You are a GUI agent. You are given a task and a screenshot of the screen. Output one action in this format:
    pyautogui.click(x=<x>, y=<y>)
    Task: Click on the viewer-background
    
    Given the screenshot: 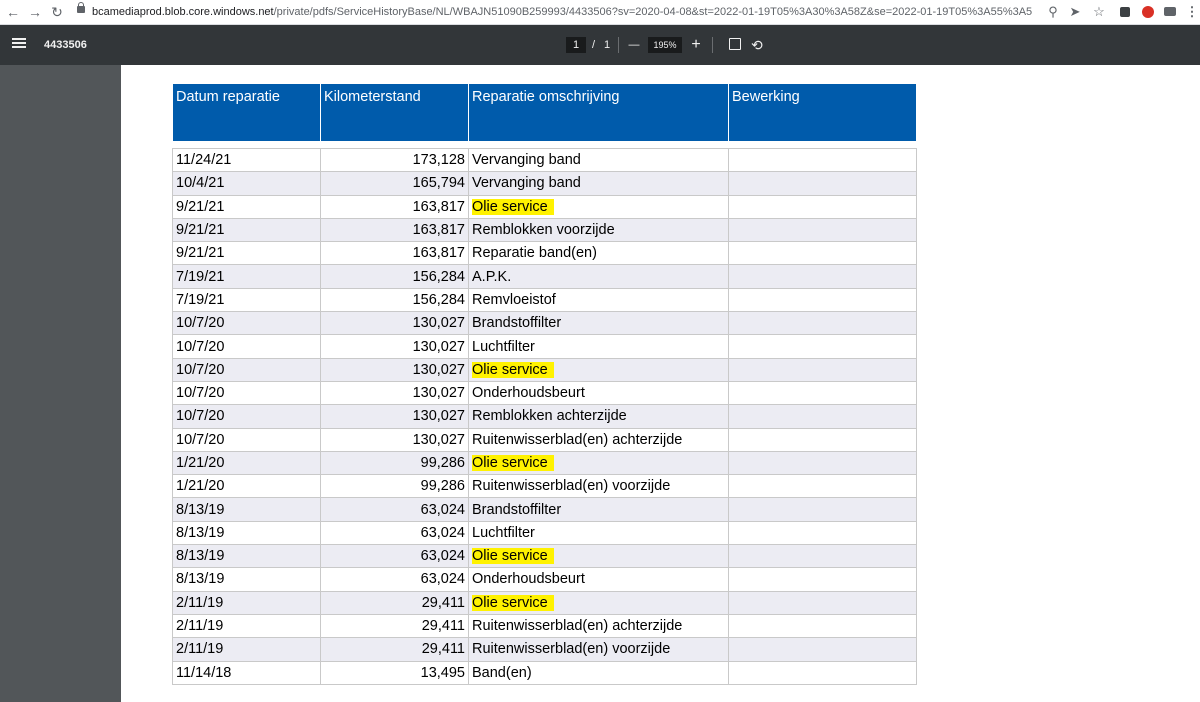 What is the action you would take?
    pyautogui.click(x=60, y=383)
    